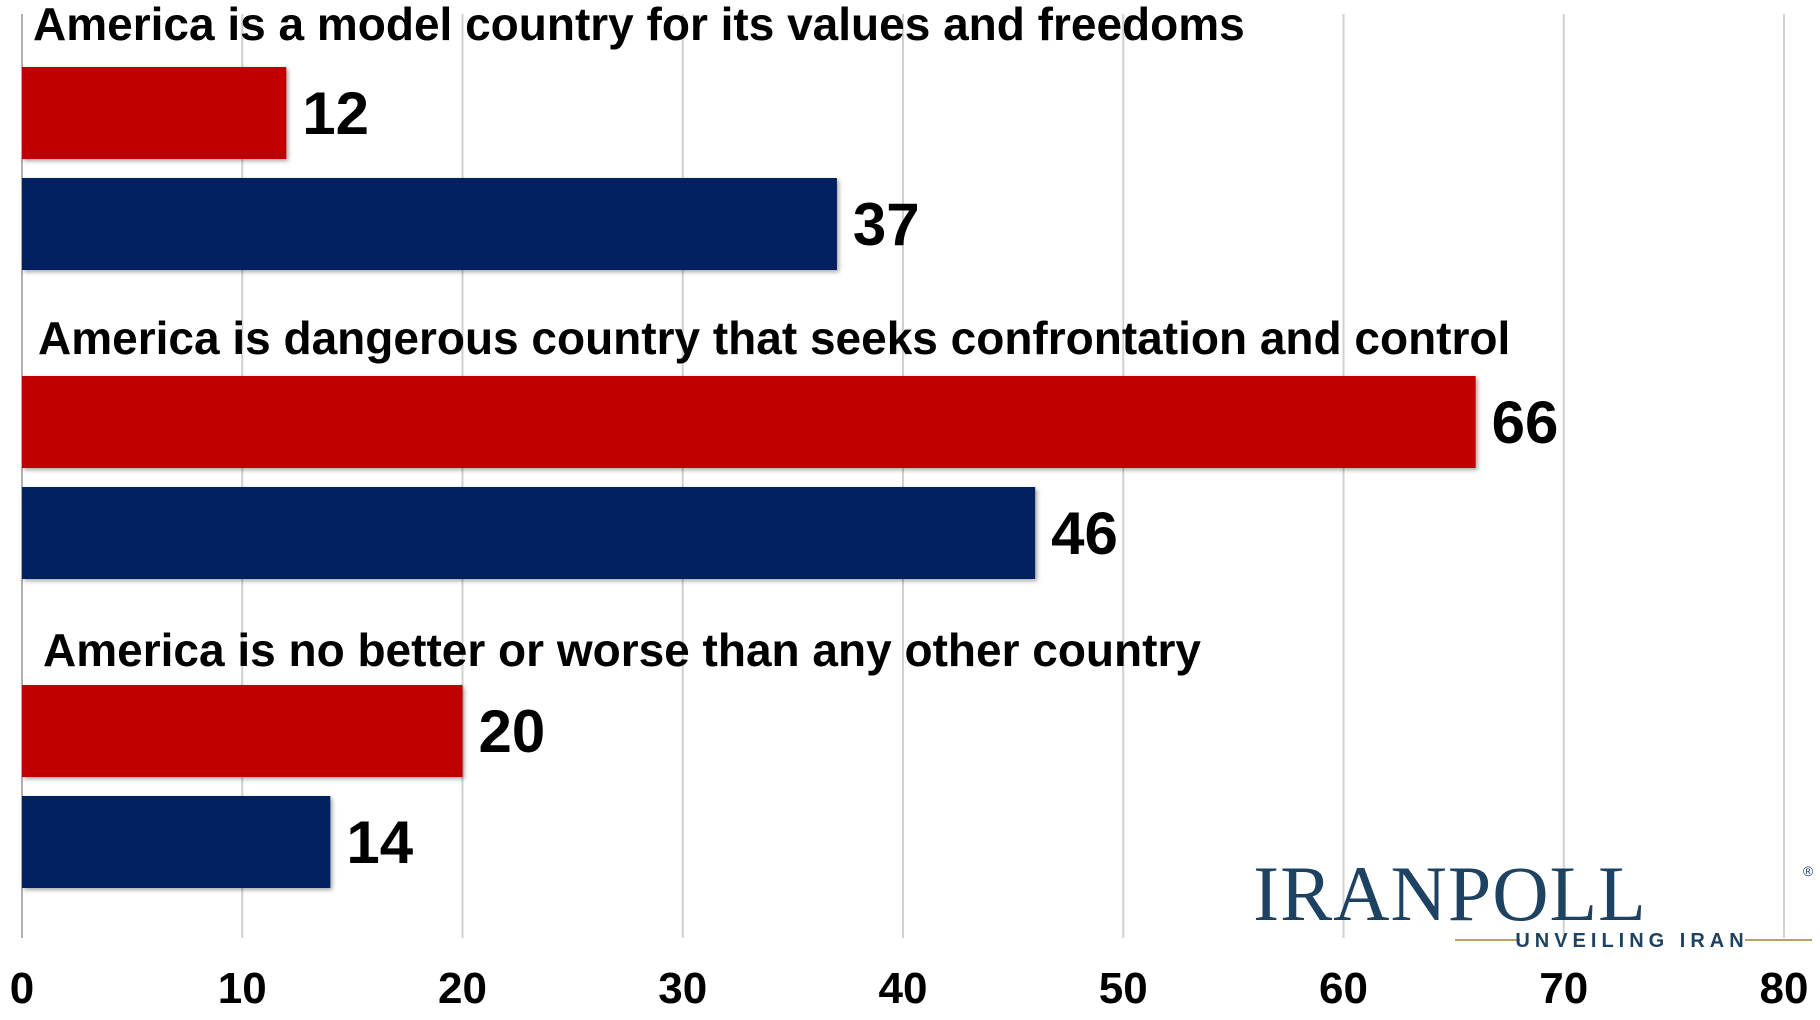 This screenshot has height=1020, width=1820. What do you see at coordinates (1084, 533) in the screenshot?
I see `data-label: 46` at bounding box center [1084, 533].